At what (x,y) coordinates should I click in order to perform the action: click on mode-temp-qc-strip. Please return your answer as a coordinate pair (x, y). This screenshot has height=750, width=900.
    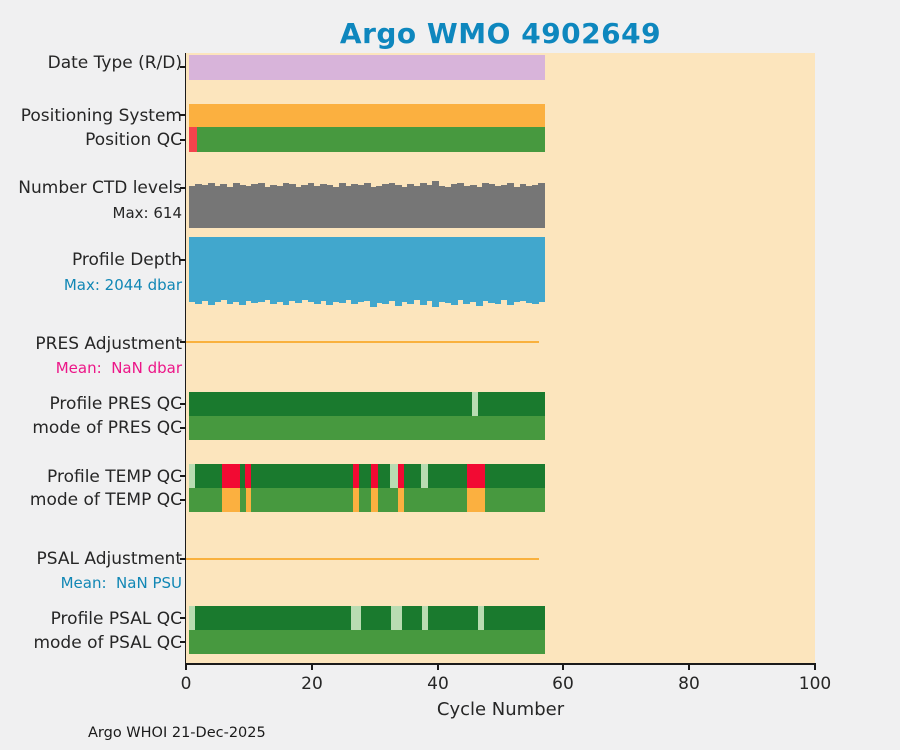
    Looking at the image, I should click on (500, 500).